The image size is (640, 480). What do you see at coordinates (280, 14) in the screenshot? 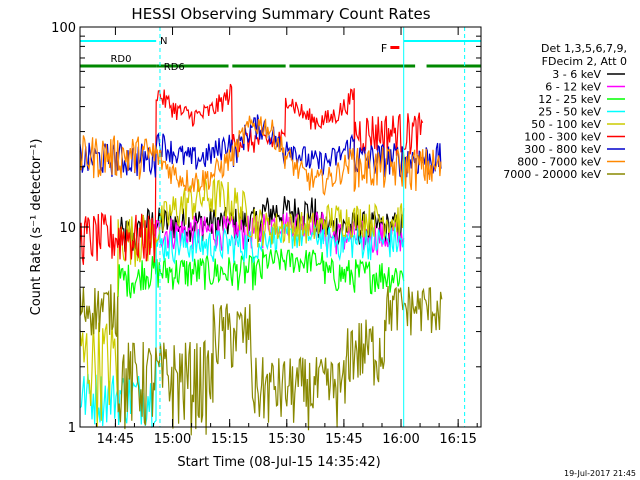
I see `chart-title: HESSI Observing Summary Count Rates` at bounding box center [280, 14].